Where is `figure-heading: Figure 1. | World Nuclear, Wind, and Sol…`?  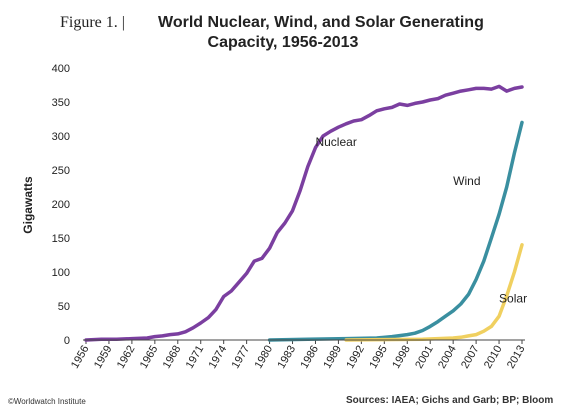 figure-heading: Figure 1. | World Nuclear, Wind, and Sol… is located at coordinates (272, 32).